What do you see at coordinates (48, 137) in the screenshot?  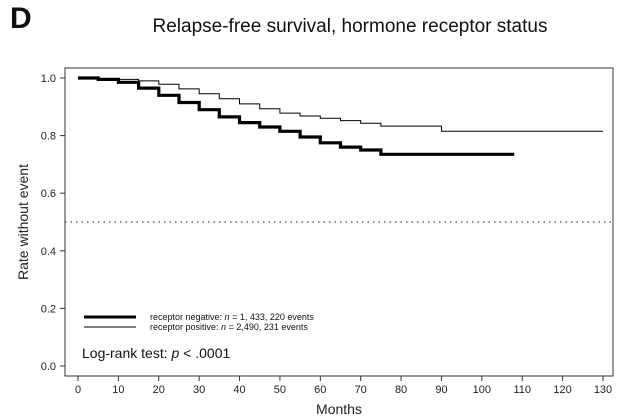 I see `y-tick-label: 0.8` at bounding box center [48, 137].